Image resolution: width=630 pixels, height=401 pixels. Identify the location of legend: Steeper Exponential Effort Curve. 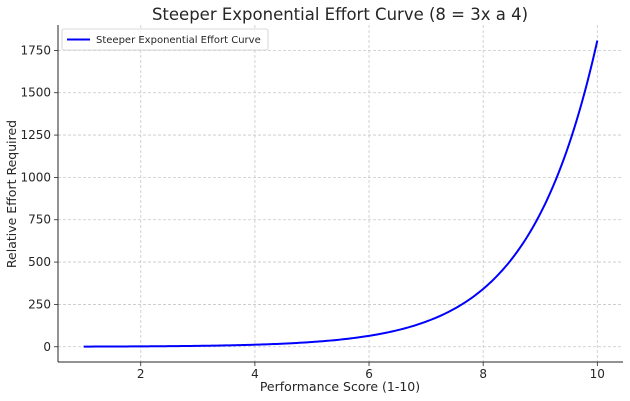
(165, 39).